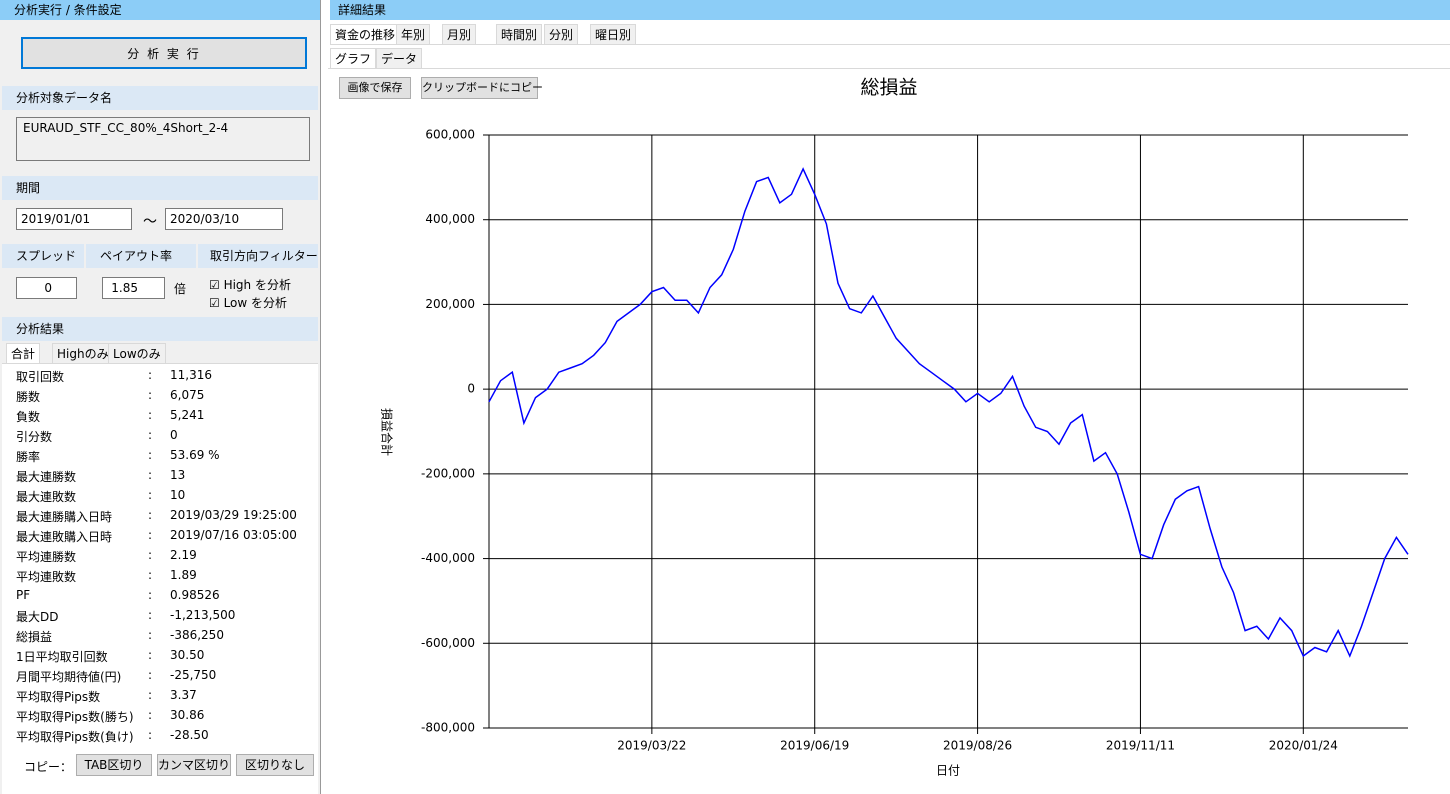 This screenshot has height=794, width=1450. What do you see at coordinates (178, 475) in the screenshot?
I see `result-value: 13` at bounding box center [178, 475].